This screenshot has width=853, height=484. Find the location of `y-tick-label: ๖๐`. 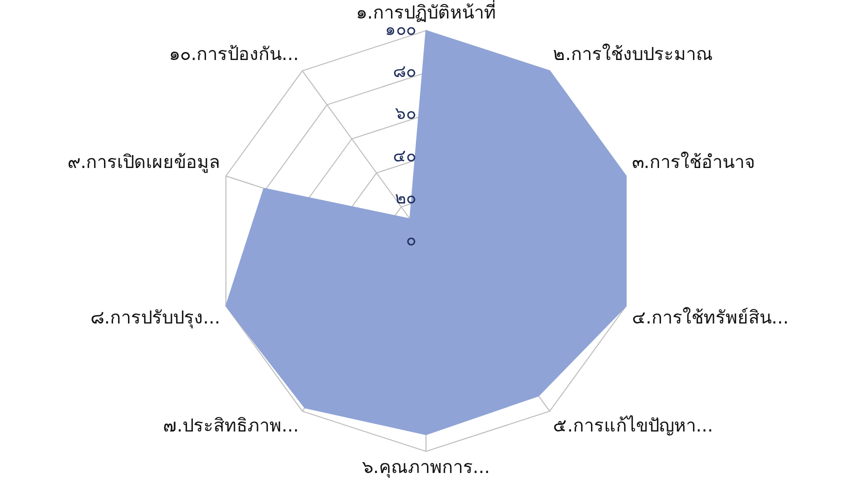

y-tick-label: ๖๐ is located at coordinates (405, 114).